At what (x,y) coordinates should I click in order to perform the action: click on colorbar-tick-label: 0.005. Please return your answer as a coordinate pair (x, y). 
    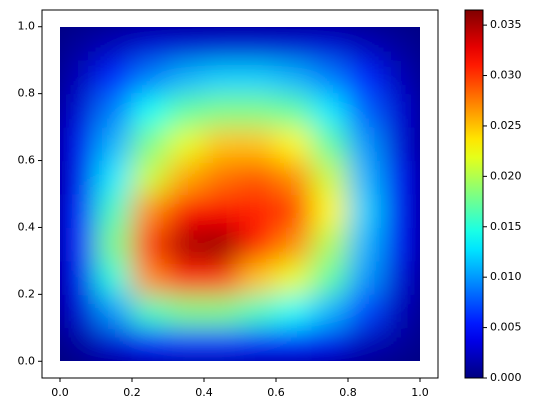
    Looking at the image, I should click on (506, 327).